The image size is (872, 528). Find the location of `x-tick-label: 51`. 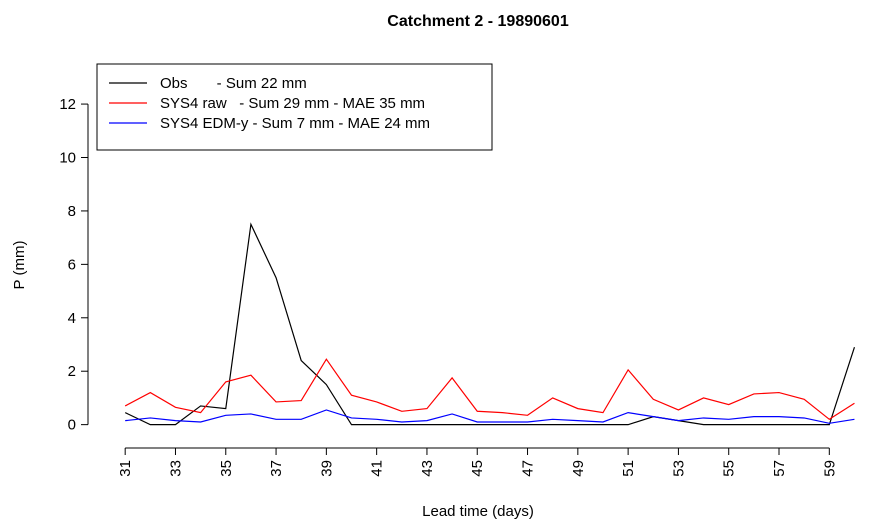

x-tick-label: 51 is located at coordinates (628, 468).